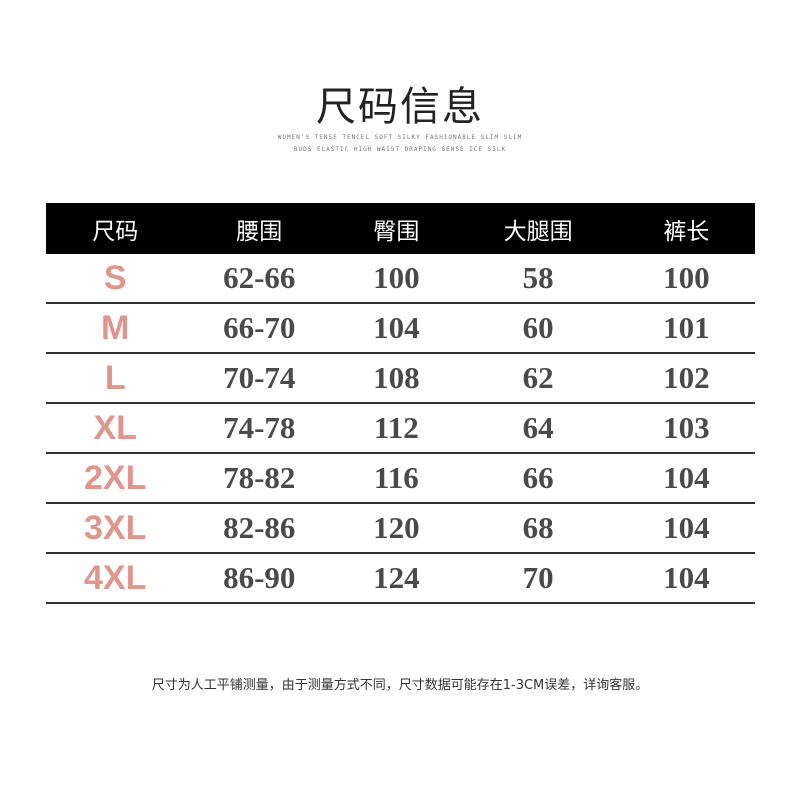 This screenshot has height=800, width=800. What do you see at coordinates (115, 428) in the screenshot?
I see `size-label: XL` at bounding box center [115, 428].